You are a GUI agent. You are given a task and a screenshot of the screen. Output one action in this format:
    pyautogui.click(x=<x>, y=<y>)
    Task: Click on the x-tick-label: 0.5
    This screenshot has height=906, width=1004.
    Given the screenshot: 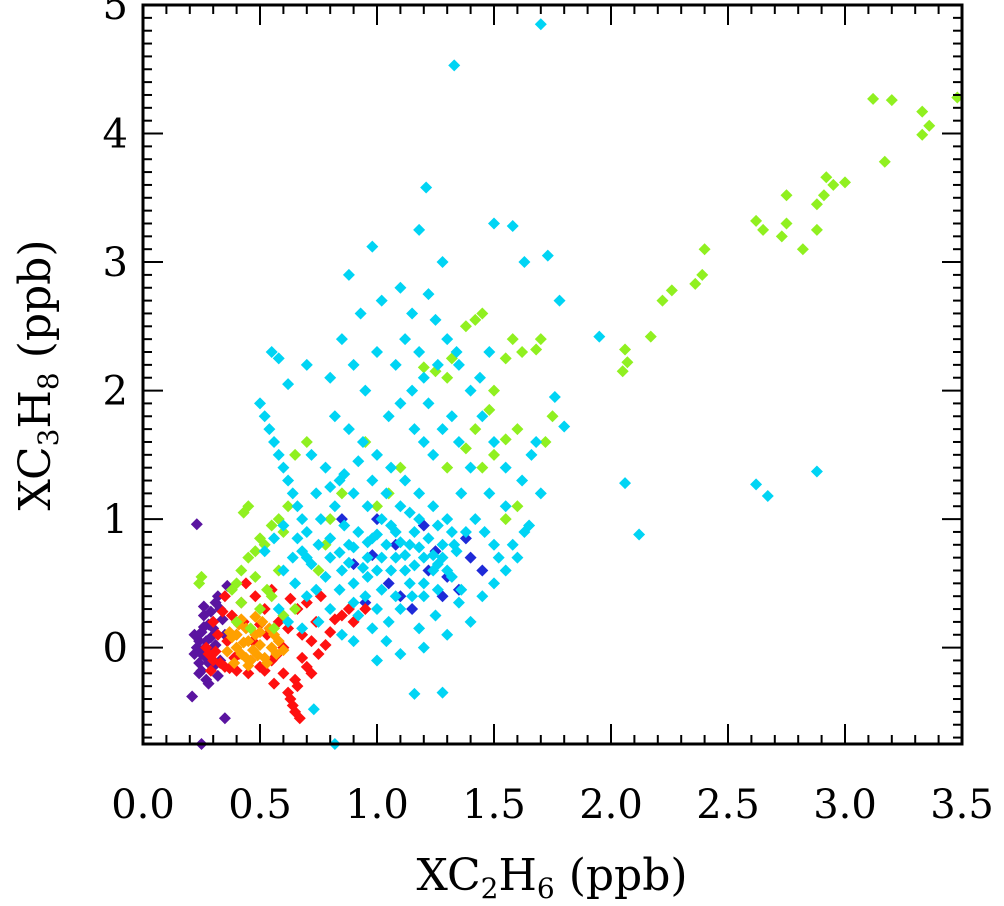 What is the action you would take?
    pyautogui.click(x=260, y=805)
    